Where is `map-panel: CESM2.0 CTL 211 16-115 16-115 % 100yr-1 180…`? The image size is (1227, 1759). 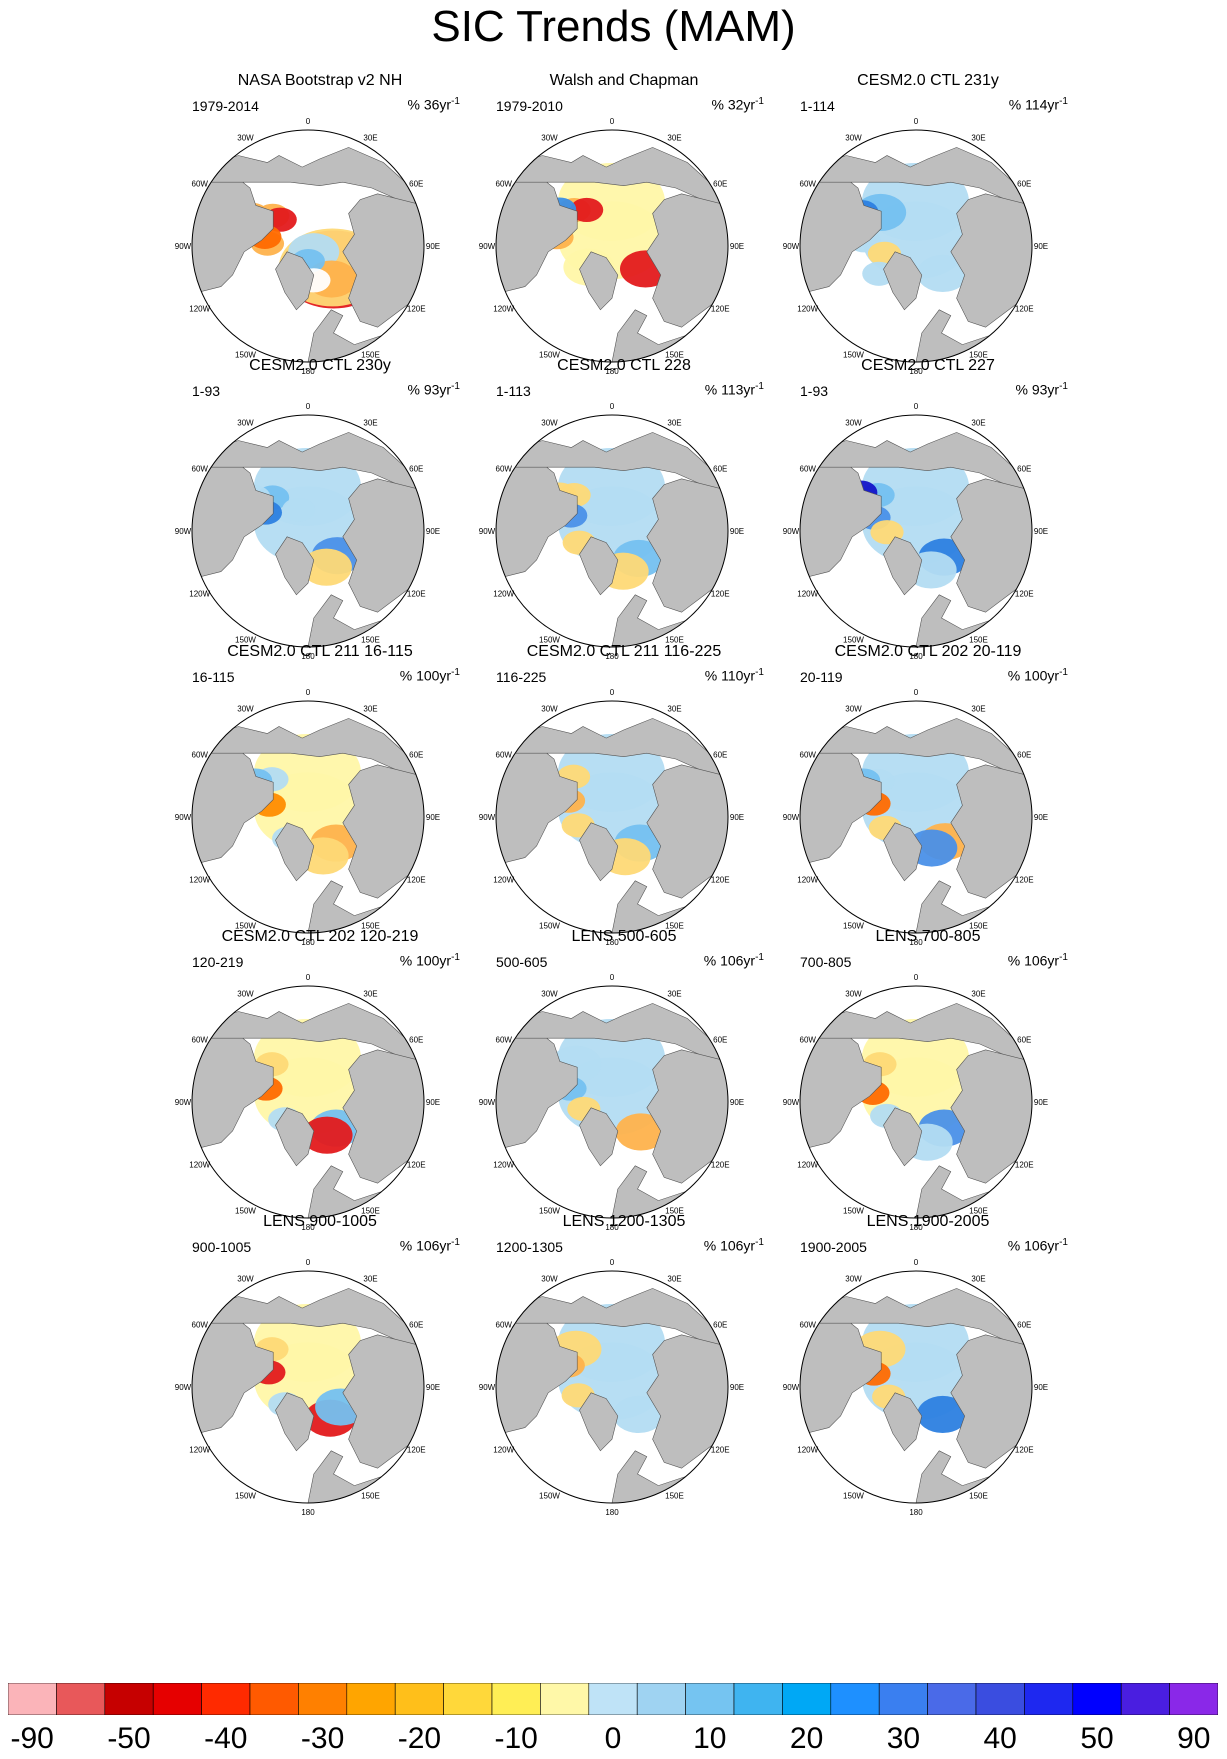
map-panel: CESM2.0 CTL 211 16-115 16-115 % 100yr-1 180… is located at coordinates (320, 798).